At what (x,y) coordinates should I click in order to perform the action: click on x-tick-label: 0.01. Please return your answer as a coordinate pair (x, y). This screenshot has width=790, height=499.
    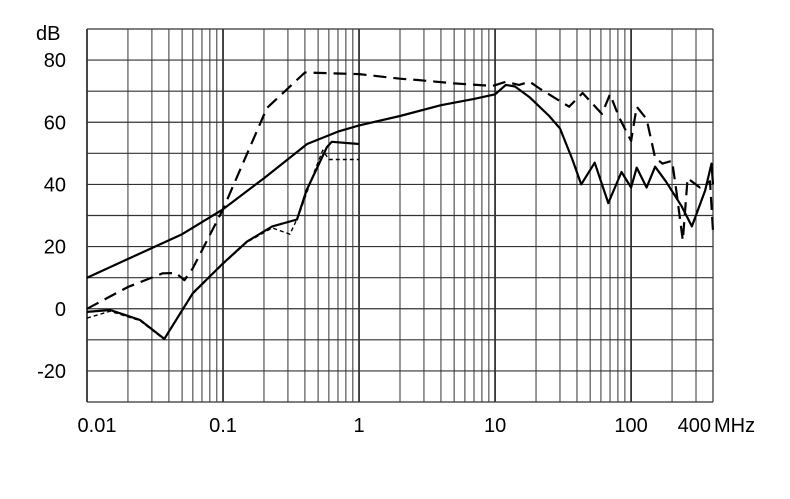
    Looking at the image, I should click on (97, 426).